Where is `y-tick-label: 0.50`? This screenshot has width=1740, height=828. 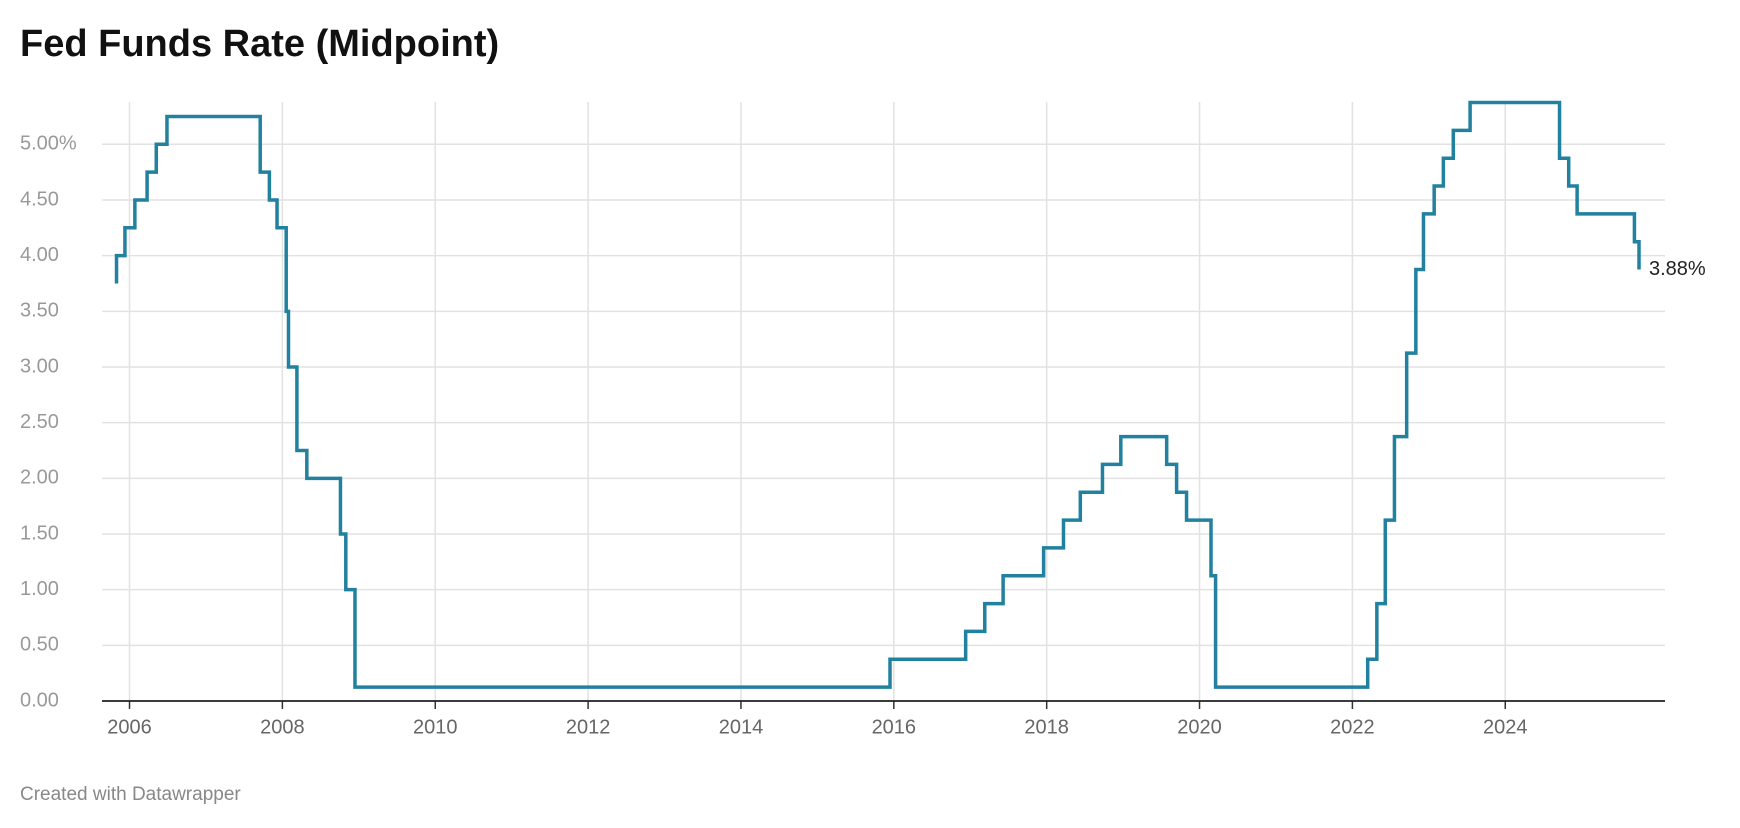 y-tick-label: 0.50 is located at coordinates (39, 645).